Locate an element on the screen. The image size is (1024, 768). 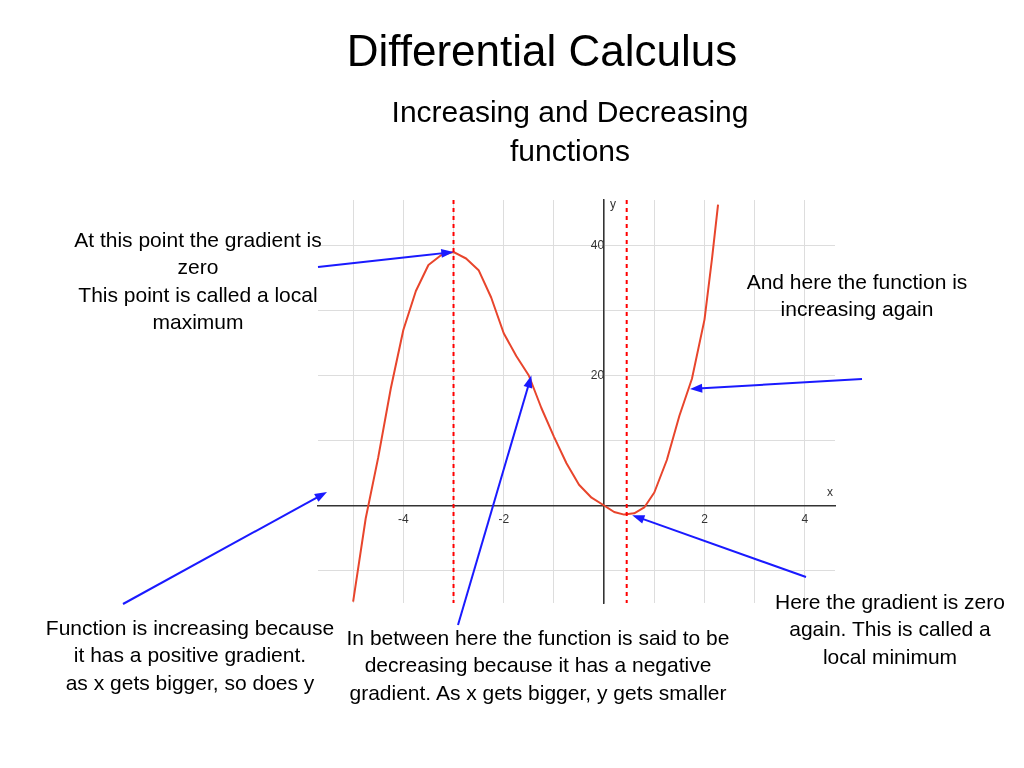
x-tick-label: -4 is located at coordinates (403, 519).